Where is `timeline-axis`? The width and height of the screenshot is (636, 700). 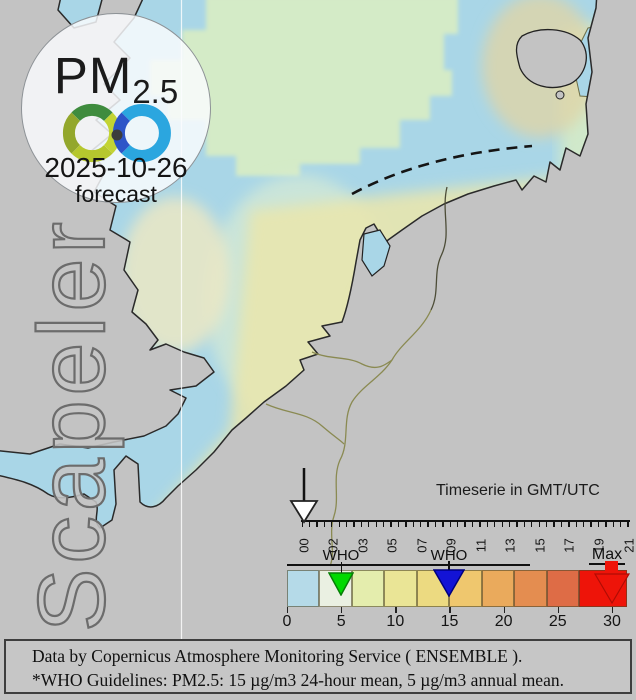 timeline-axis is located at coordinates (465, 521).